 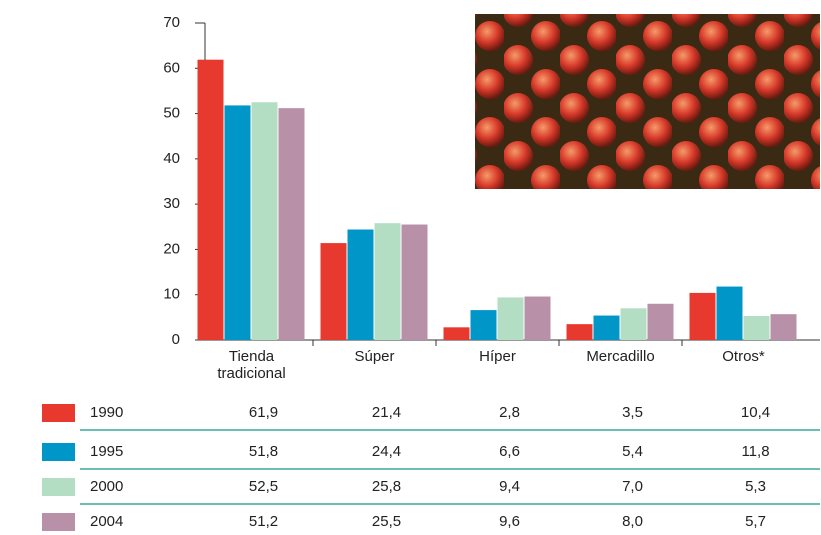 What do you see at coordinates (374, 356) in the screenshot?
I see `x-tick-label: Súper` at bounding box center [374, 356].